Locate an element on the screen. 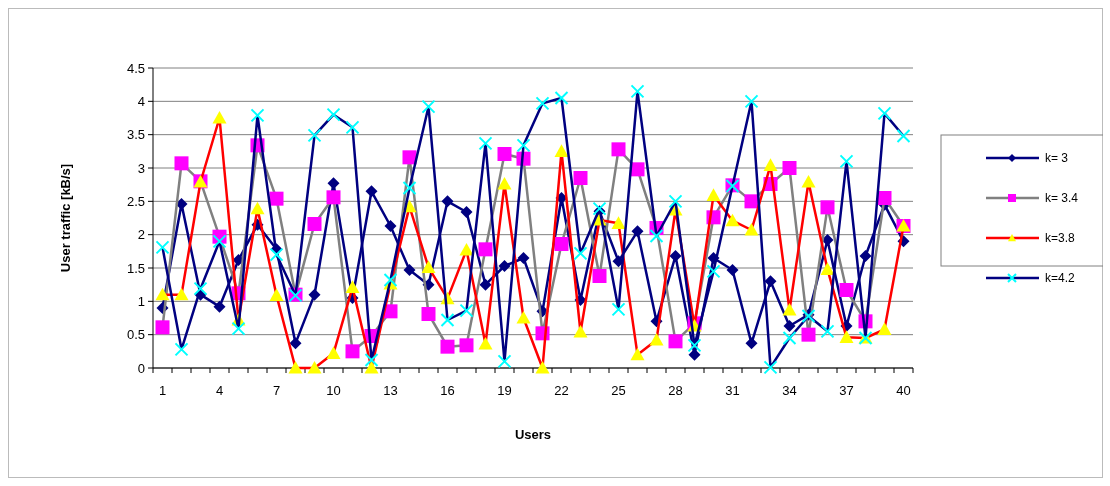 The width and height of the screenshot is (1110, 486). x-tick-label: 1 is located at coordinates (162, 390).